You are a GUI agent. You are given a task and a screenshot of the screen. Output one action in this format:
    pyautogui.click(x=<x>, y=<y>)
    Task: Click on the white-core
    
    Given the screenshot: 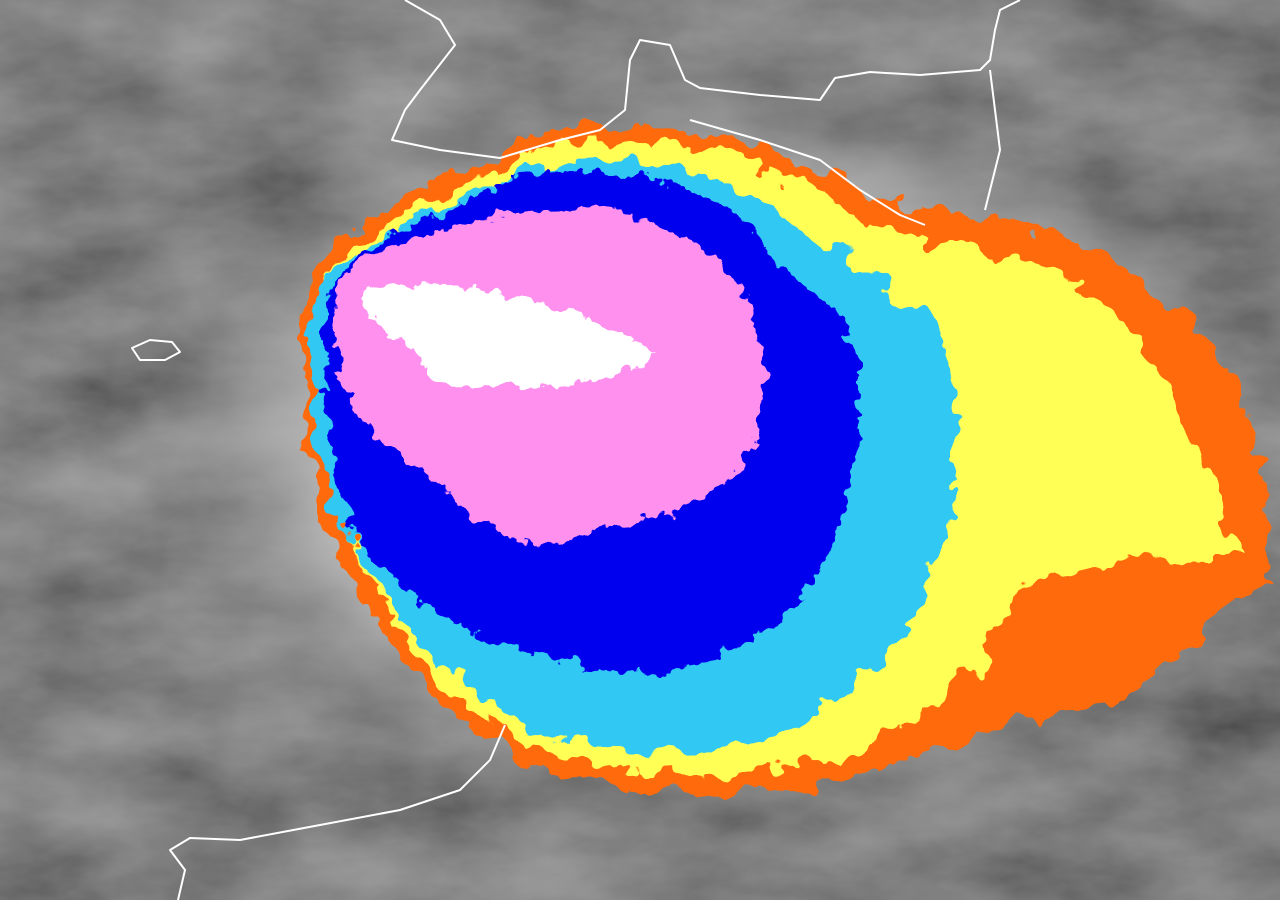 What is the action you would take?
    pyautogui.click(x=507, y=336)
    